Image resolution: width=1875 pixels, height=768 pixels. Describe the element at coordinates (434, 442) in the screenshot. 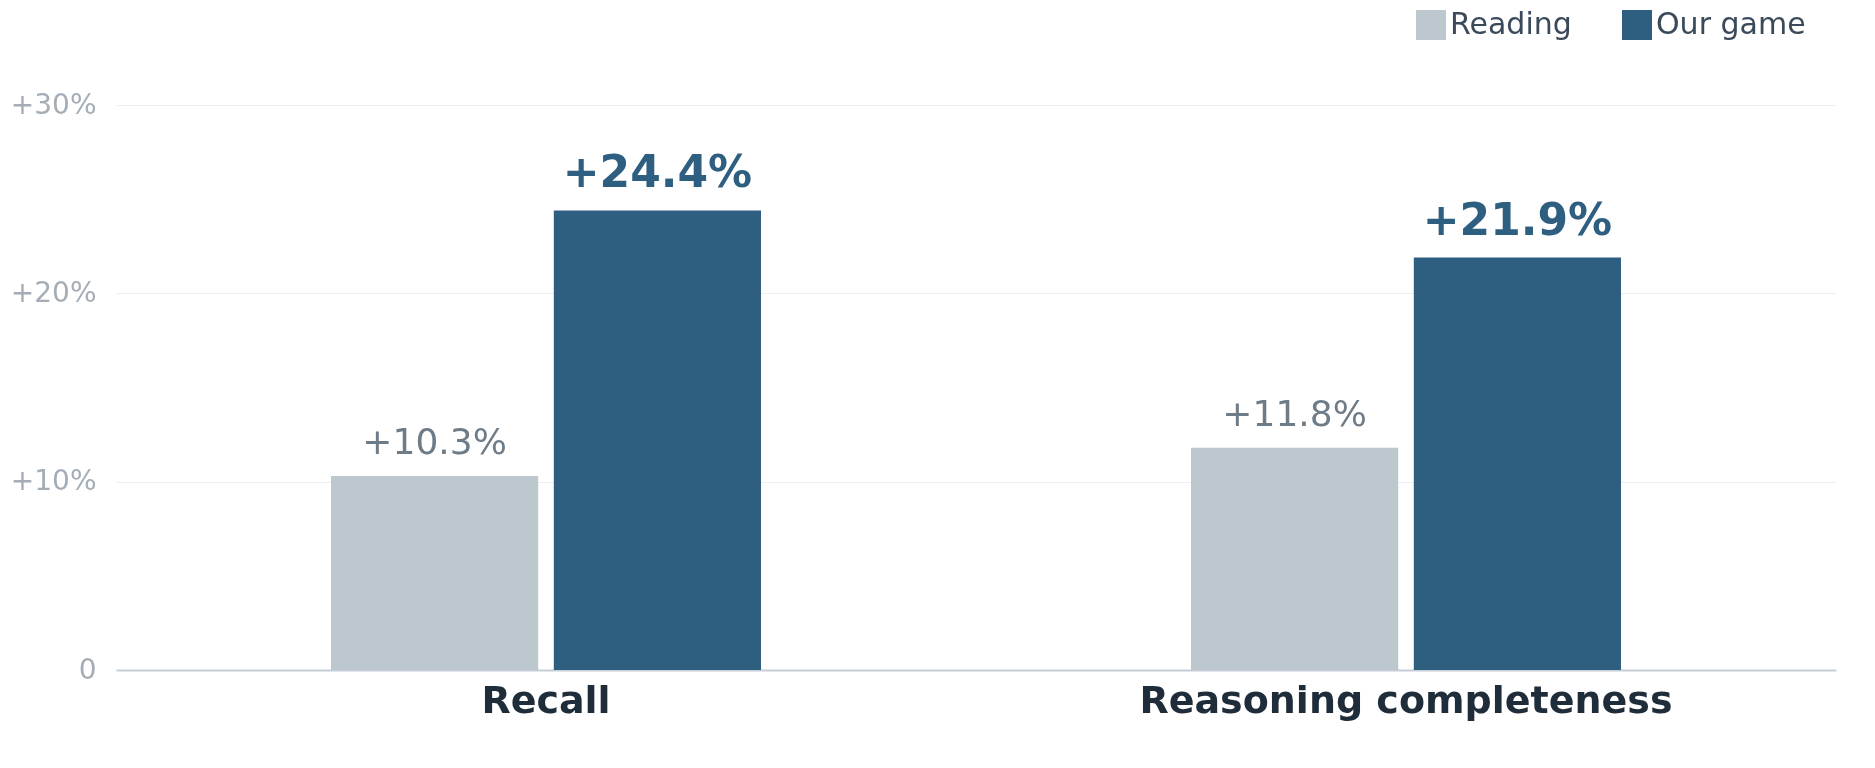

I see `data-label: +10.3%` at that location.